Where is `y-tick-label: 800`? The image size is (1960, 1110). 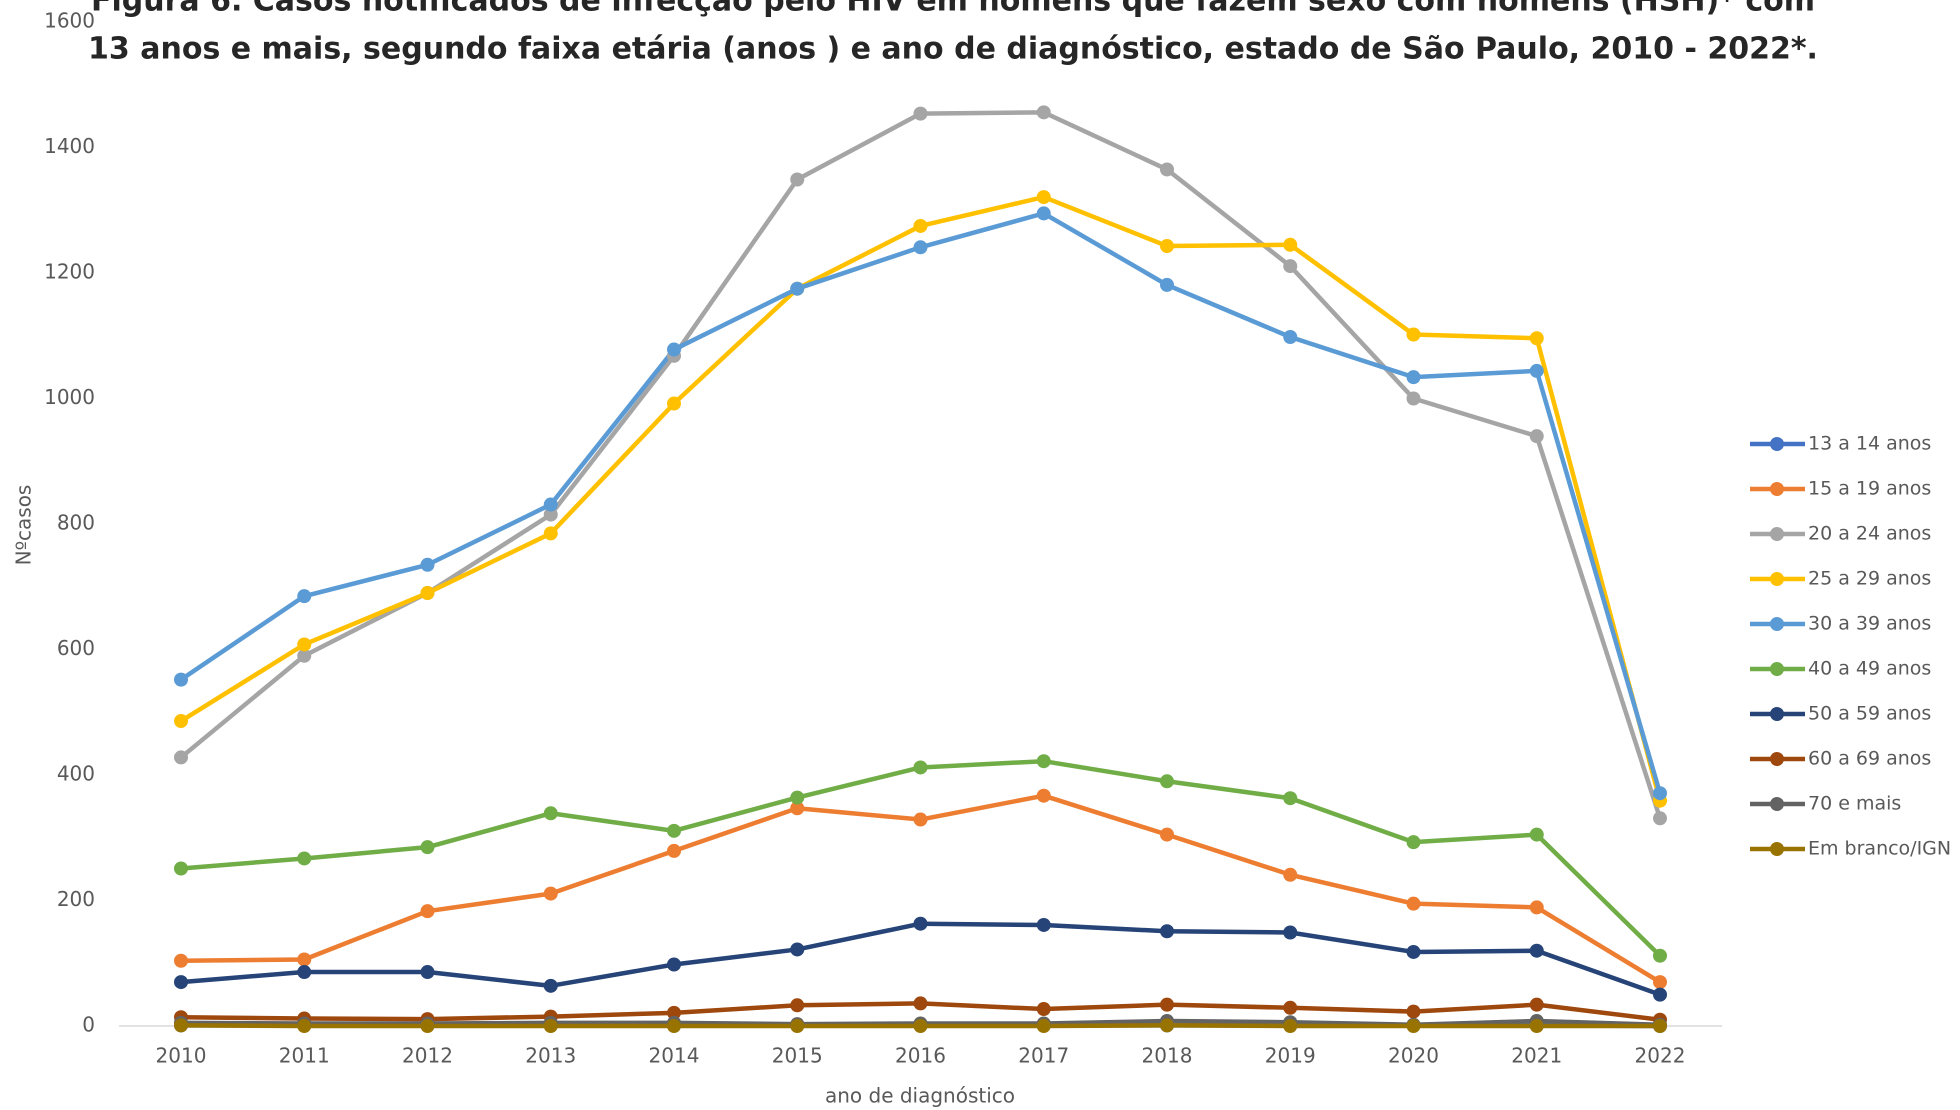
y-tick-label: 800 is located at coordinates (76, 523).